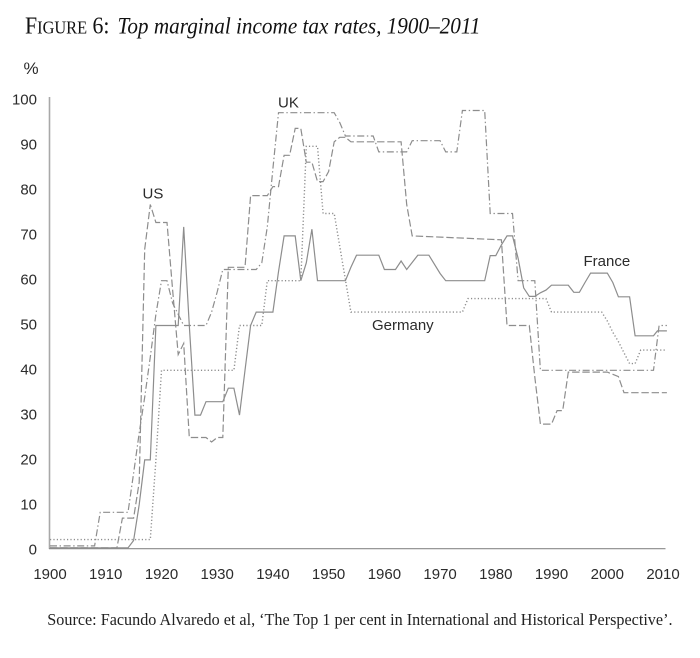 The width and height of the screenshot is (700, 658). What do you see at coordinates (28, 415) in the screenshot?
I see `svg-text: 30` at bounding box center [28, 415].